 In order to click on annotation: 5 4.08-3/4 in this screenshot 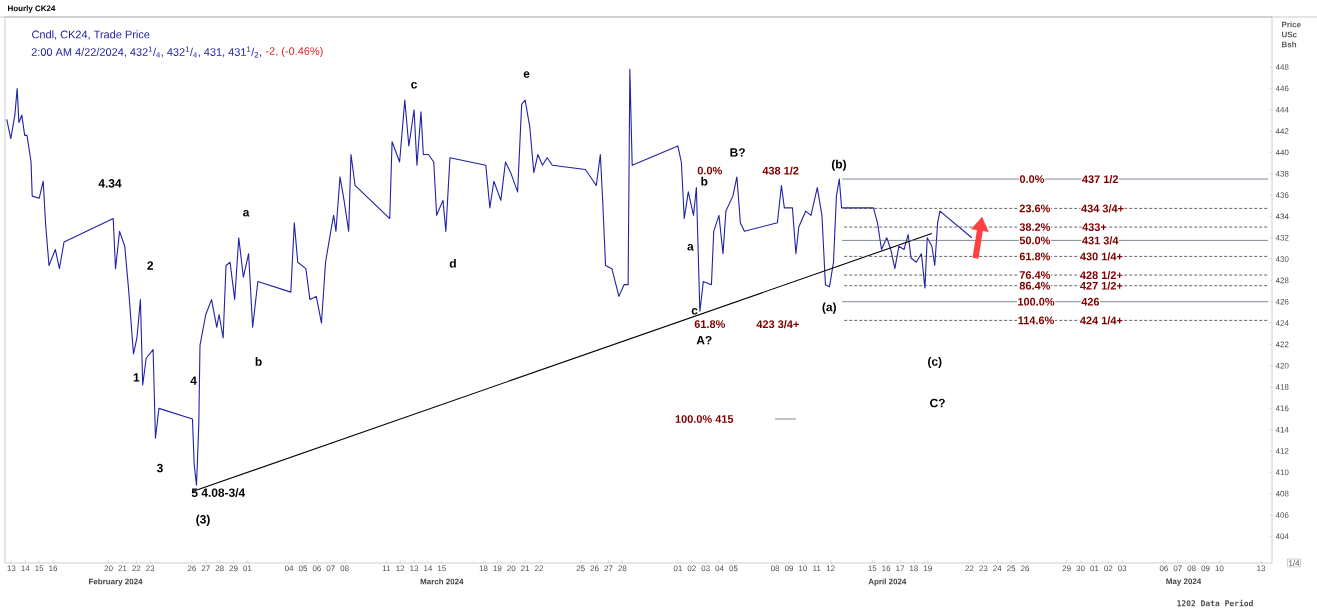, I will do `click(218, 493)`.